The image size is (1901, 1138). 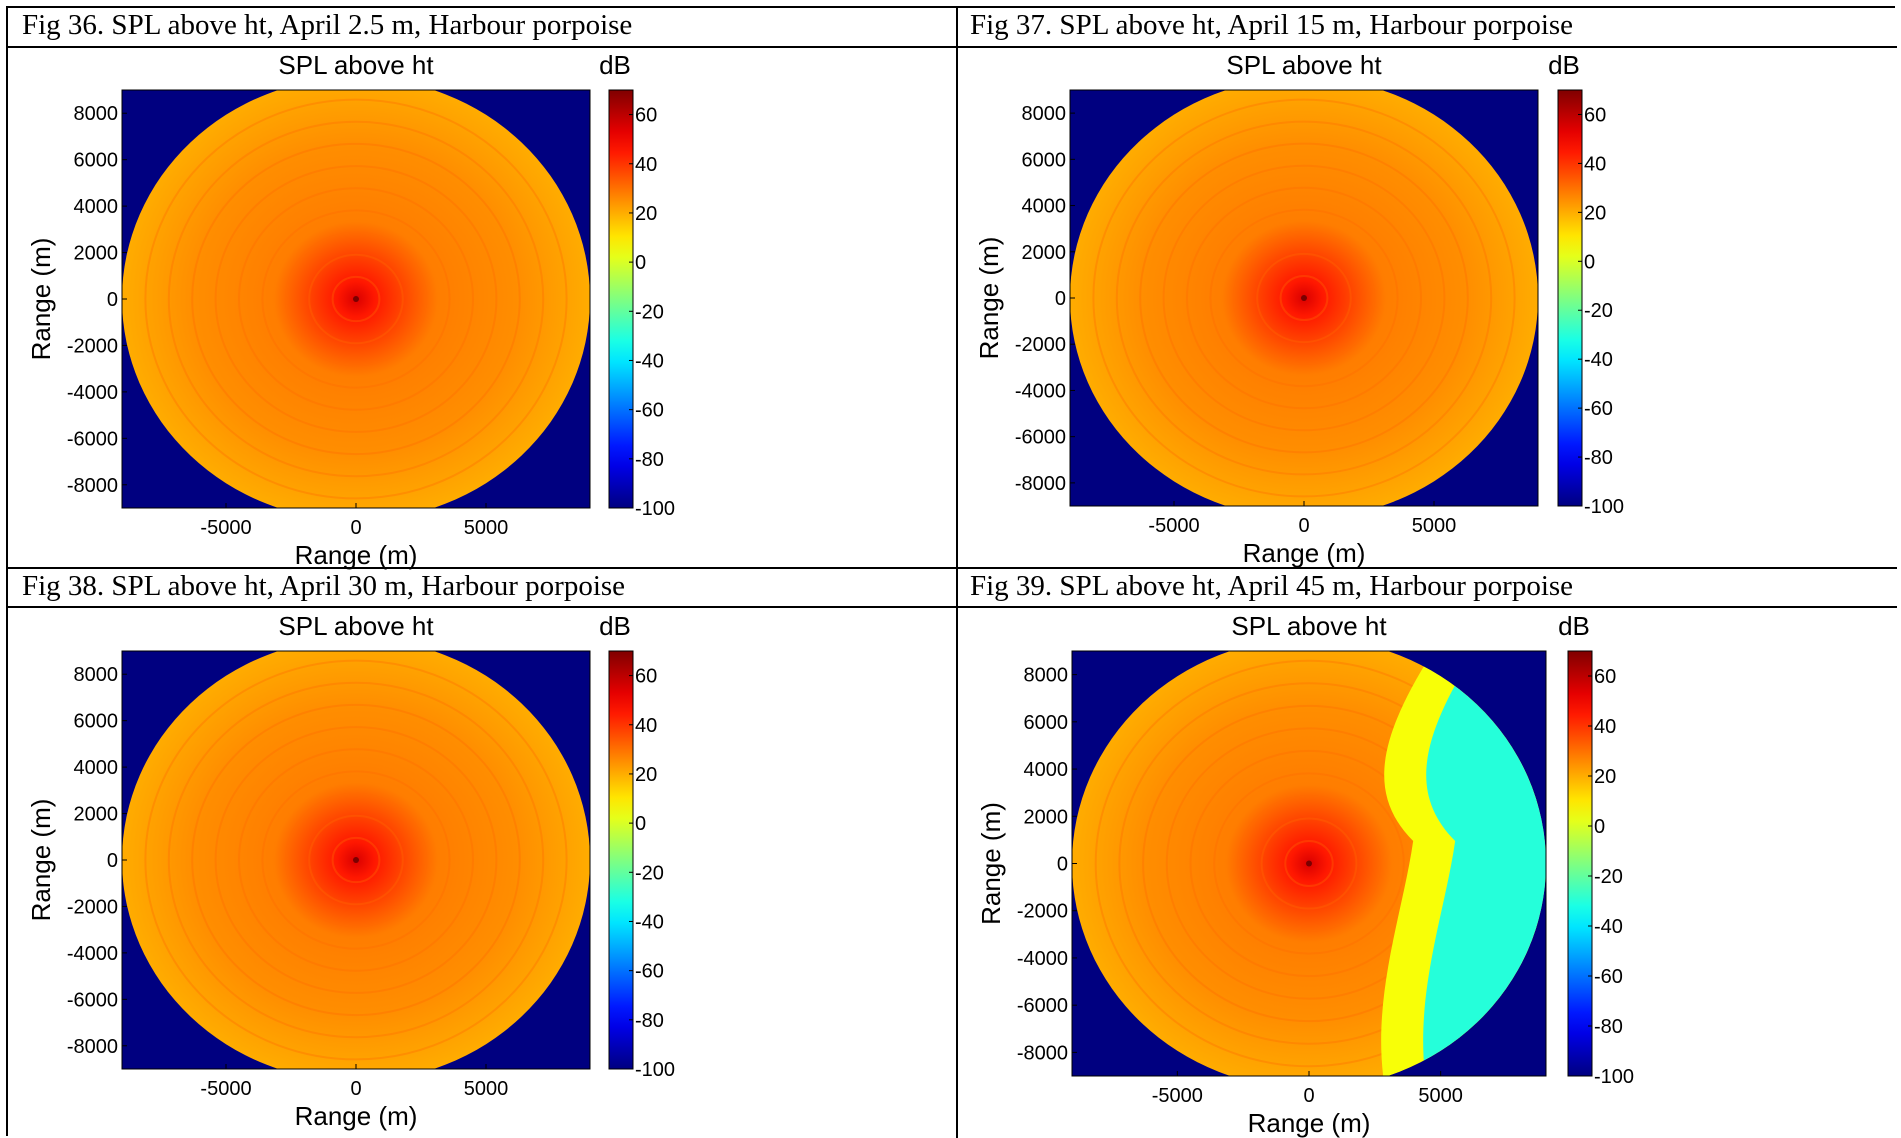 What do you see at coordinates (1304, 65) in the screenshot?
I see `chart-title: SPL above ht` at bounding box center [1304, 65].